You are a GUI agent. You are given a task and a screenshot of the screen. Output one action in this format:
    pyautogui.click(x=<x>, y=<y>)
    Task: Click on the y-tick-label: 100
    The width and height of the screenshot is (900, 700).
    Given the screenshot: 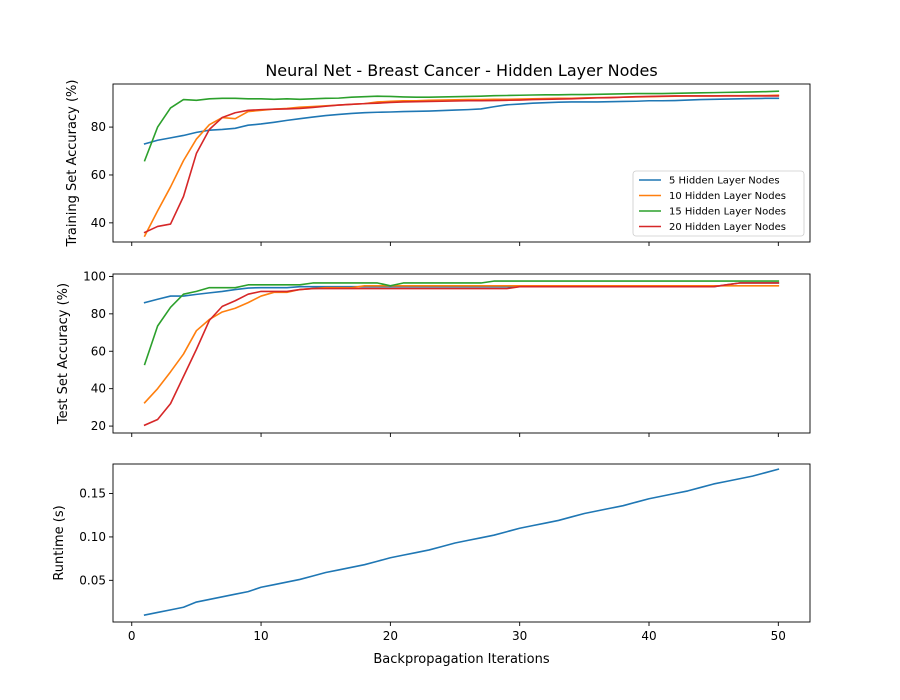 What is the action you would take?
    pyautogui.click(x=94, y=276)
    